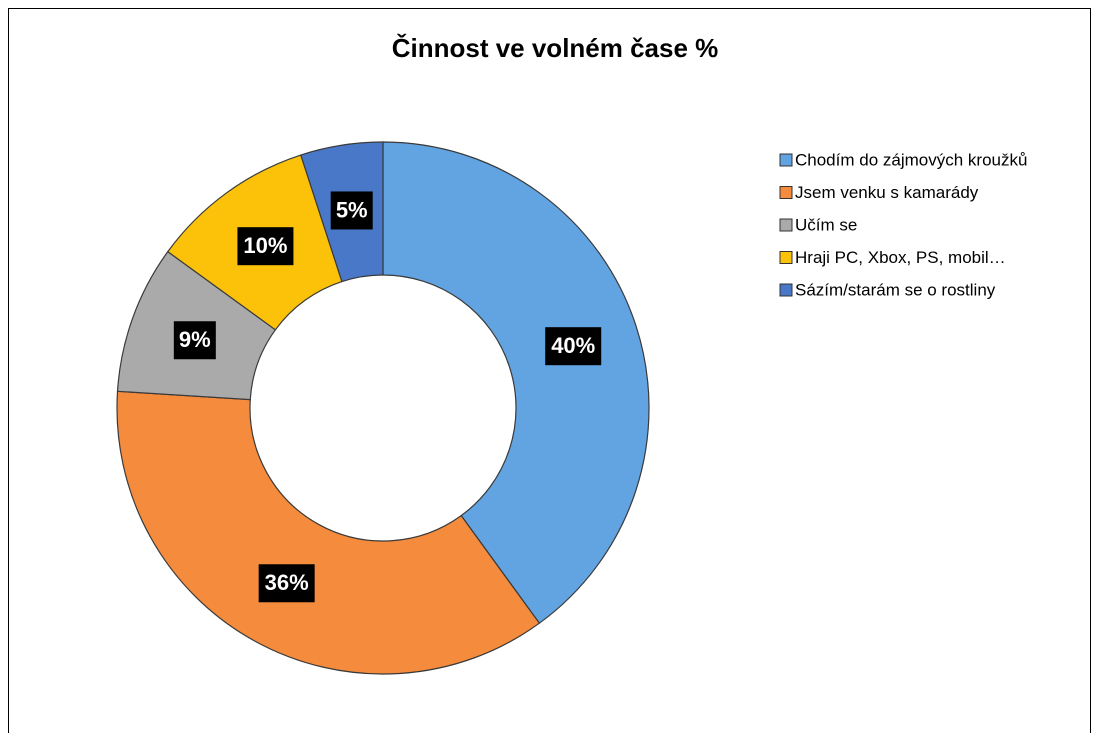 Image resolution: width=1096 pixels, height=733 pixels. What do you see at coordinates (555, 48) in the screenshot?
I see `chart-title: Činnost ve volném čase %` at bounding box center [555, 48].